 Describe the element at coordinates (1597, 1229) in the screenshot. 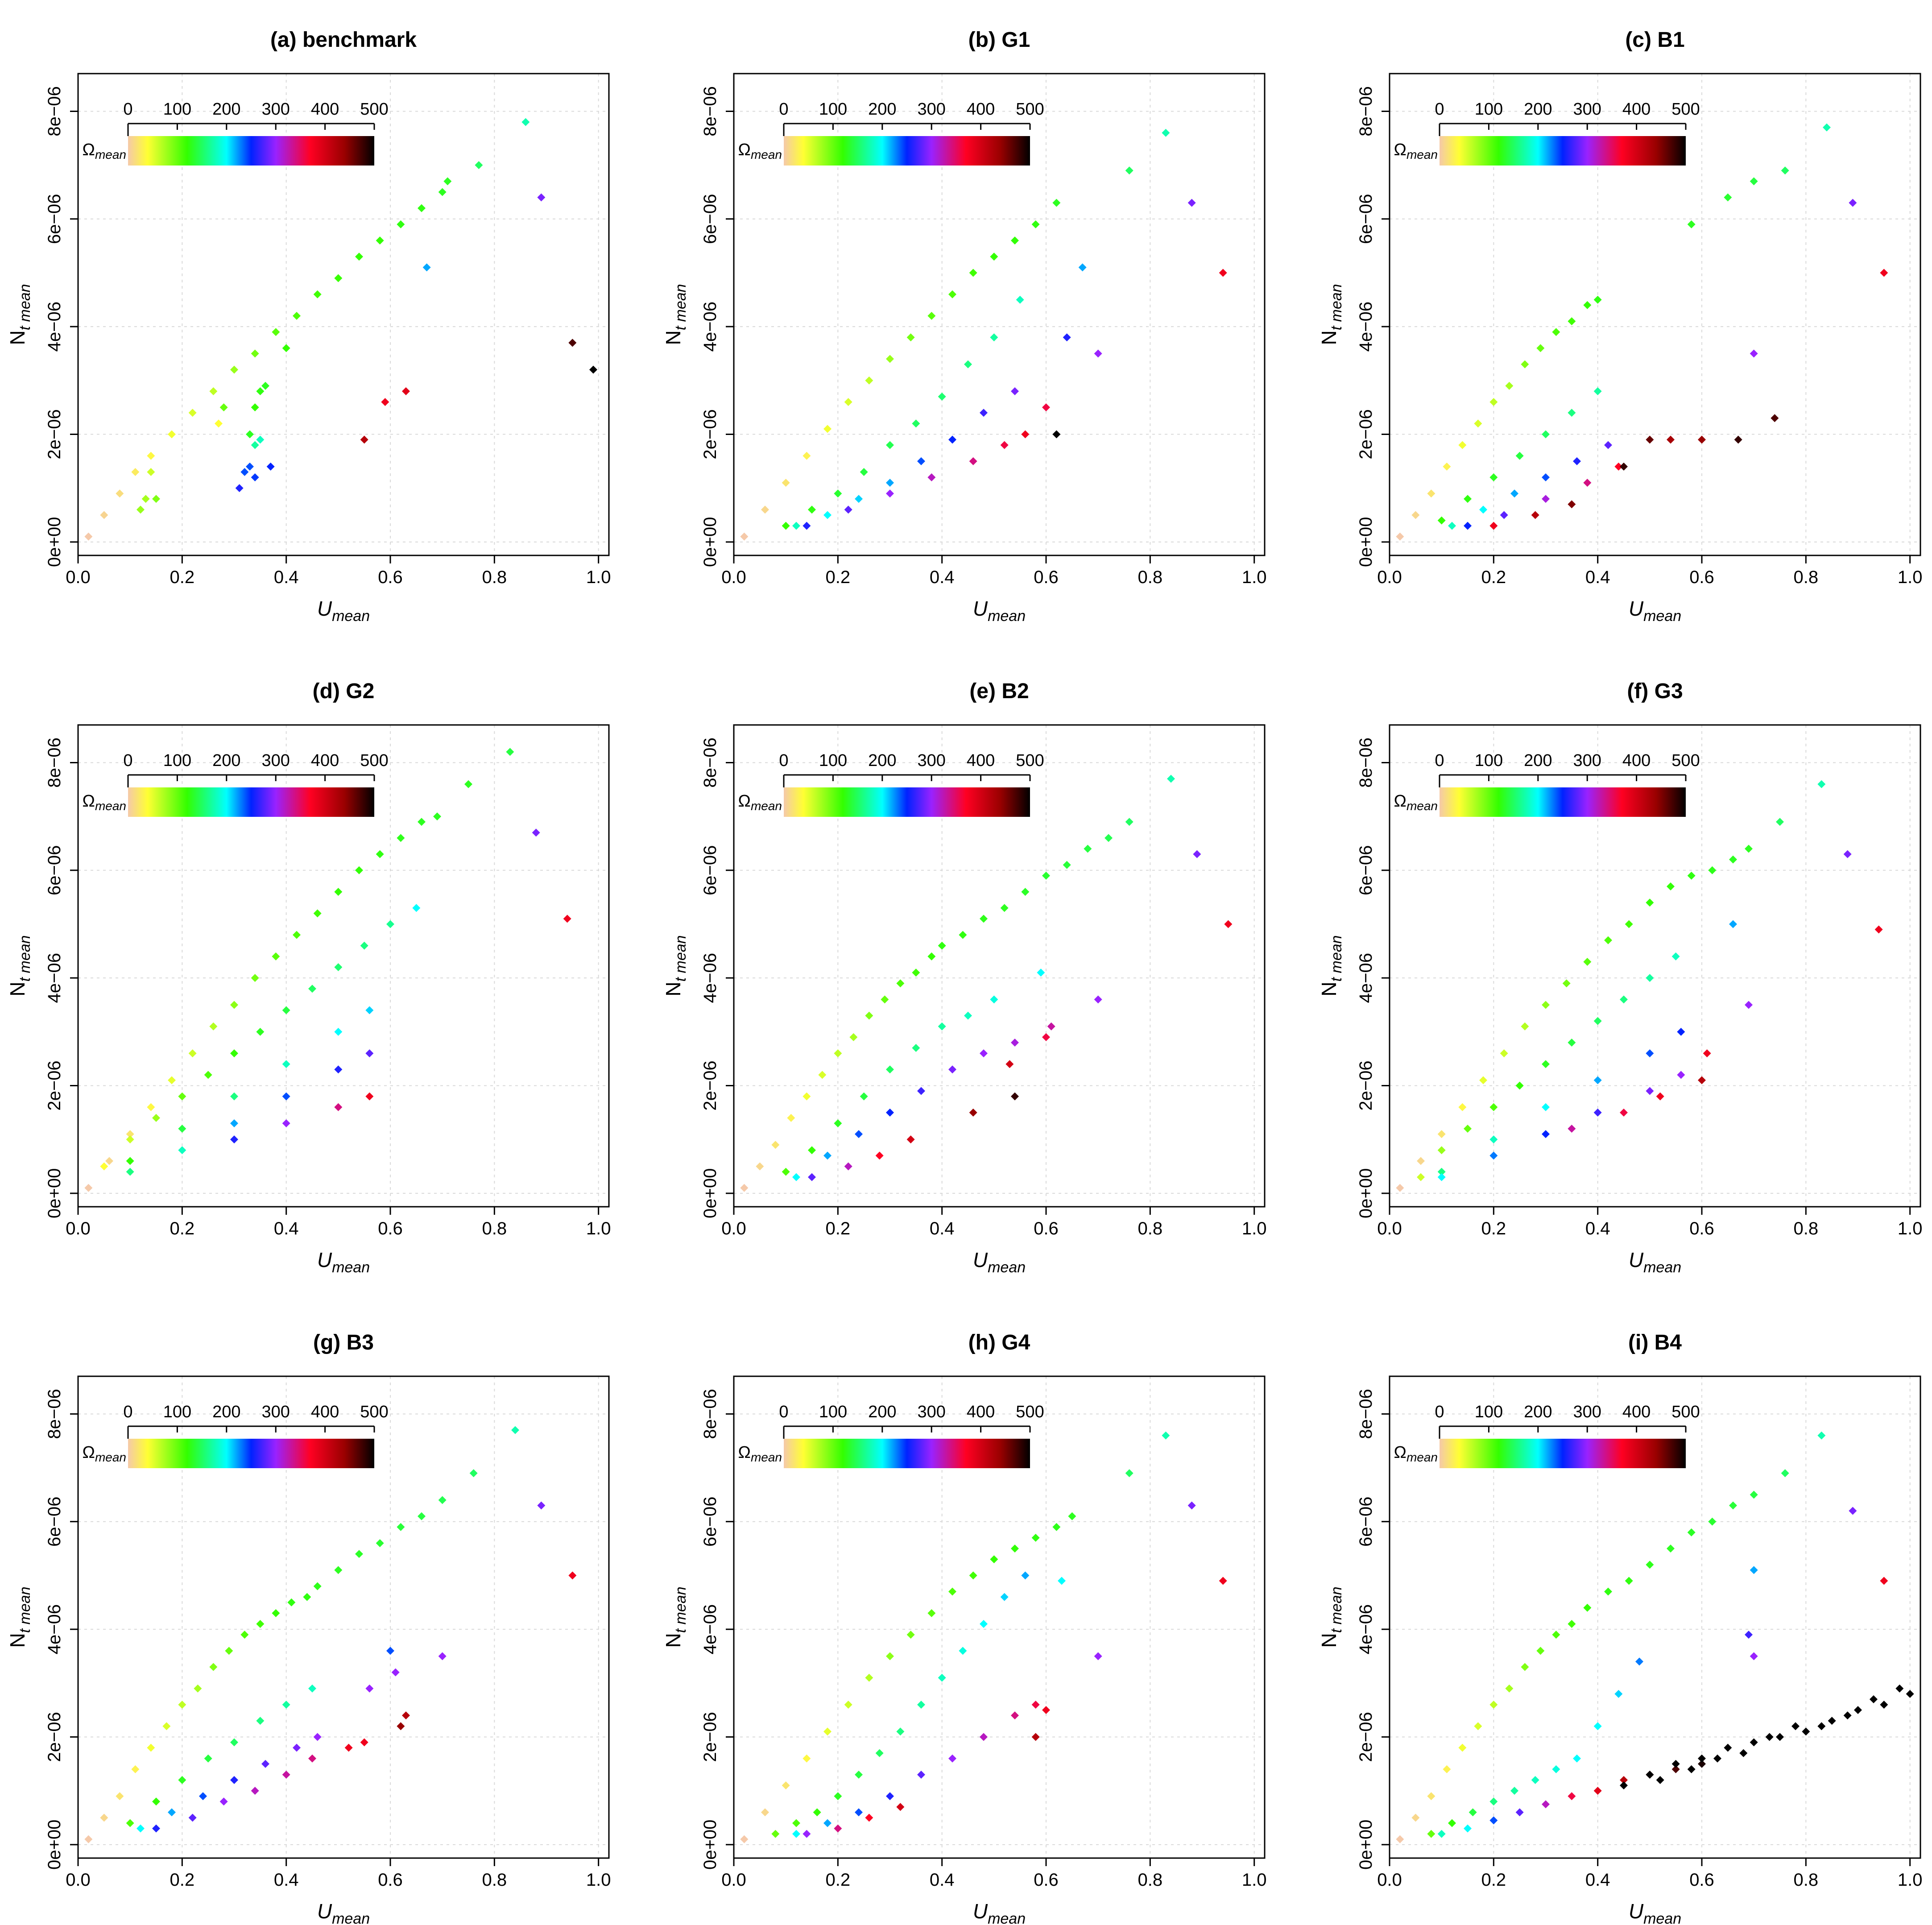

I see `x-tick-label: 0.4` at that location.